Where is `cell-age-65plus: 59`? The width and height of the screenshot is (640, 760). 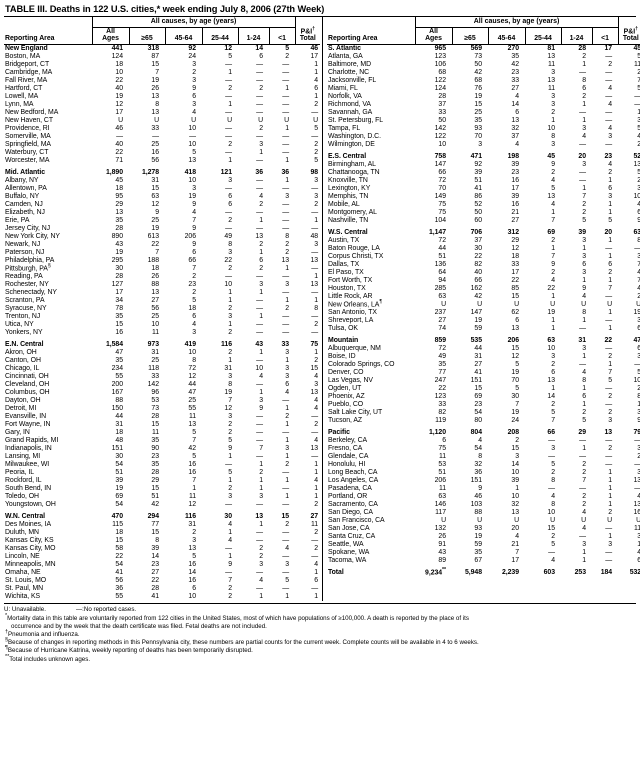 cell-age-65plus: 59 is located at coordinates (478, 544).